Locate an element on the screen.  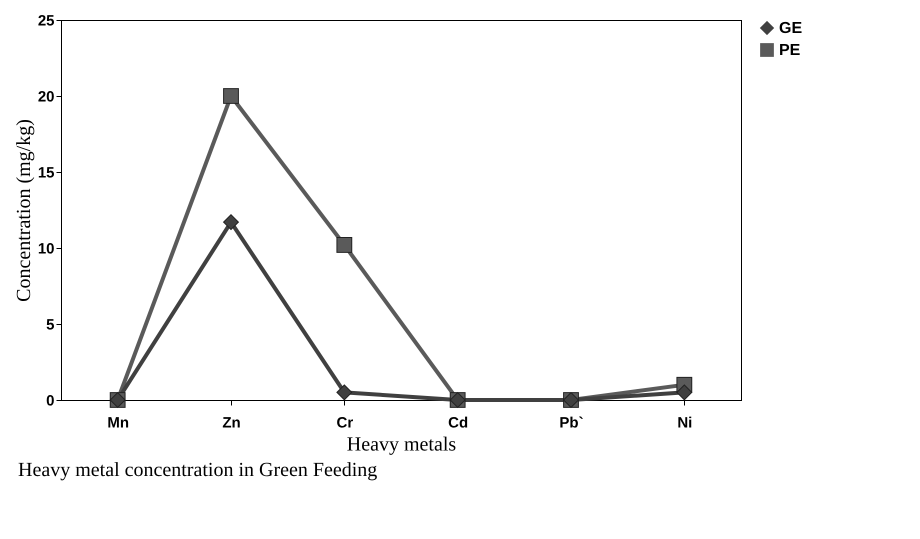
y-tick-label: 15 is located at coordinates (46, 173).